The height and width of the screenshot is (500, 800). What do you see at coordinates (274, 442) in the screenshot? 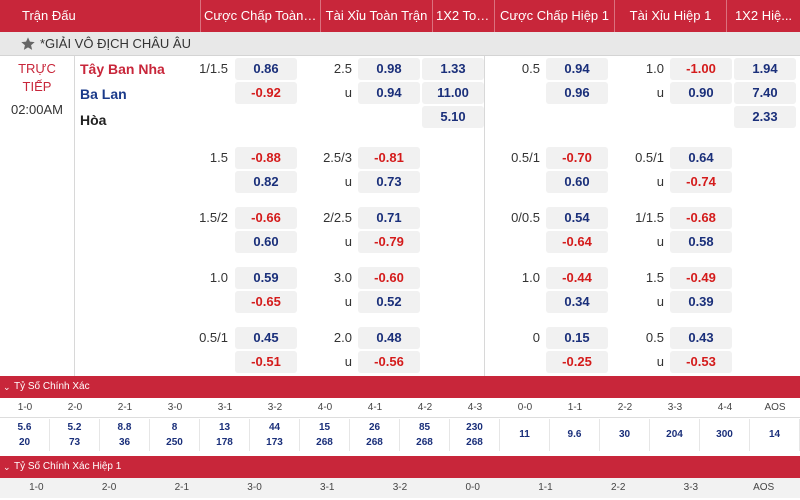
I see `score-odd: 173` at bounding box center [274, 442].